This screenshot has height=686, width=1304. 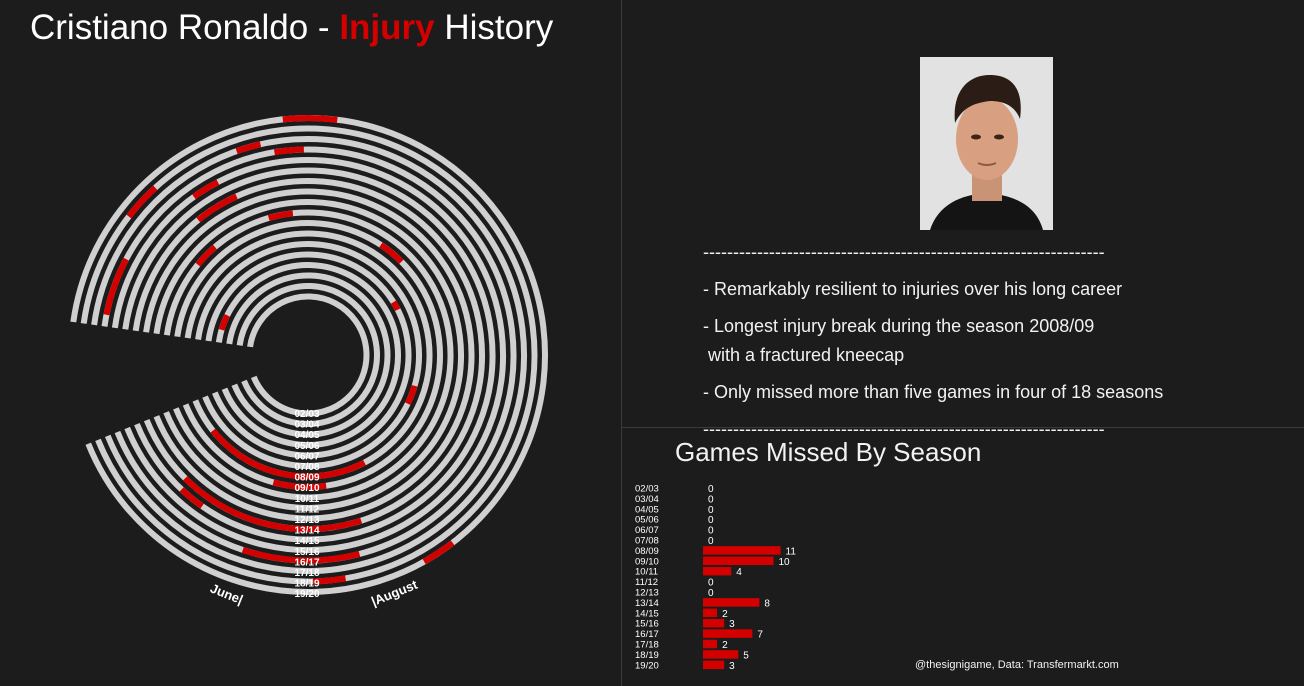 I want to click on horizontal-divider, so click(x=962, y=427).